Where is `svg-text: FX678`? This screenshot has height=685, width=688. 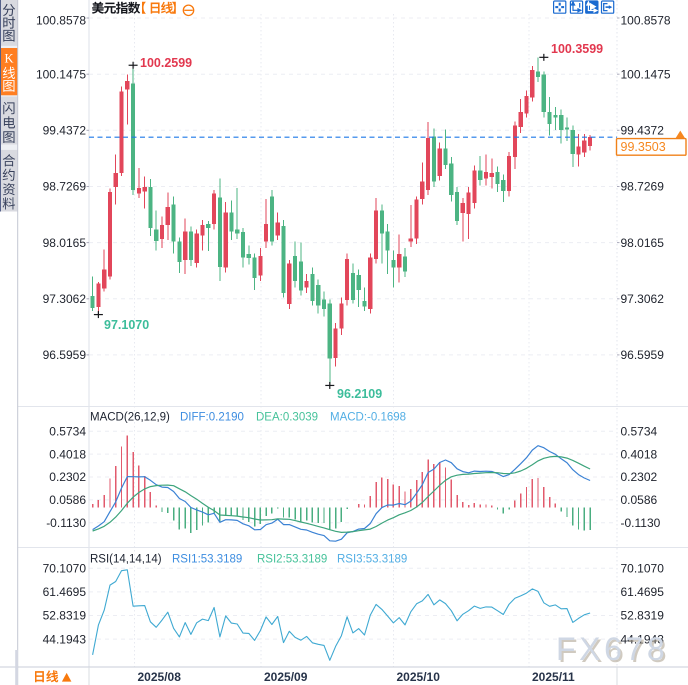
svg-text: FX678 is located at coordinates (612, 649).